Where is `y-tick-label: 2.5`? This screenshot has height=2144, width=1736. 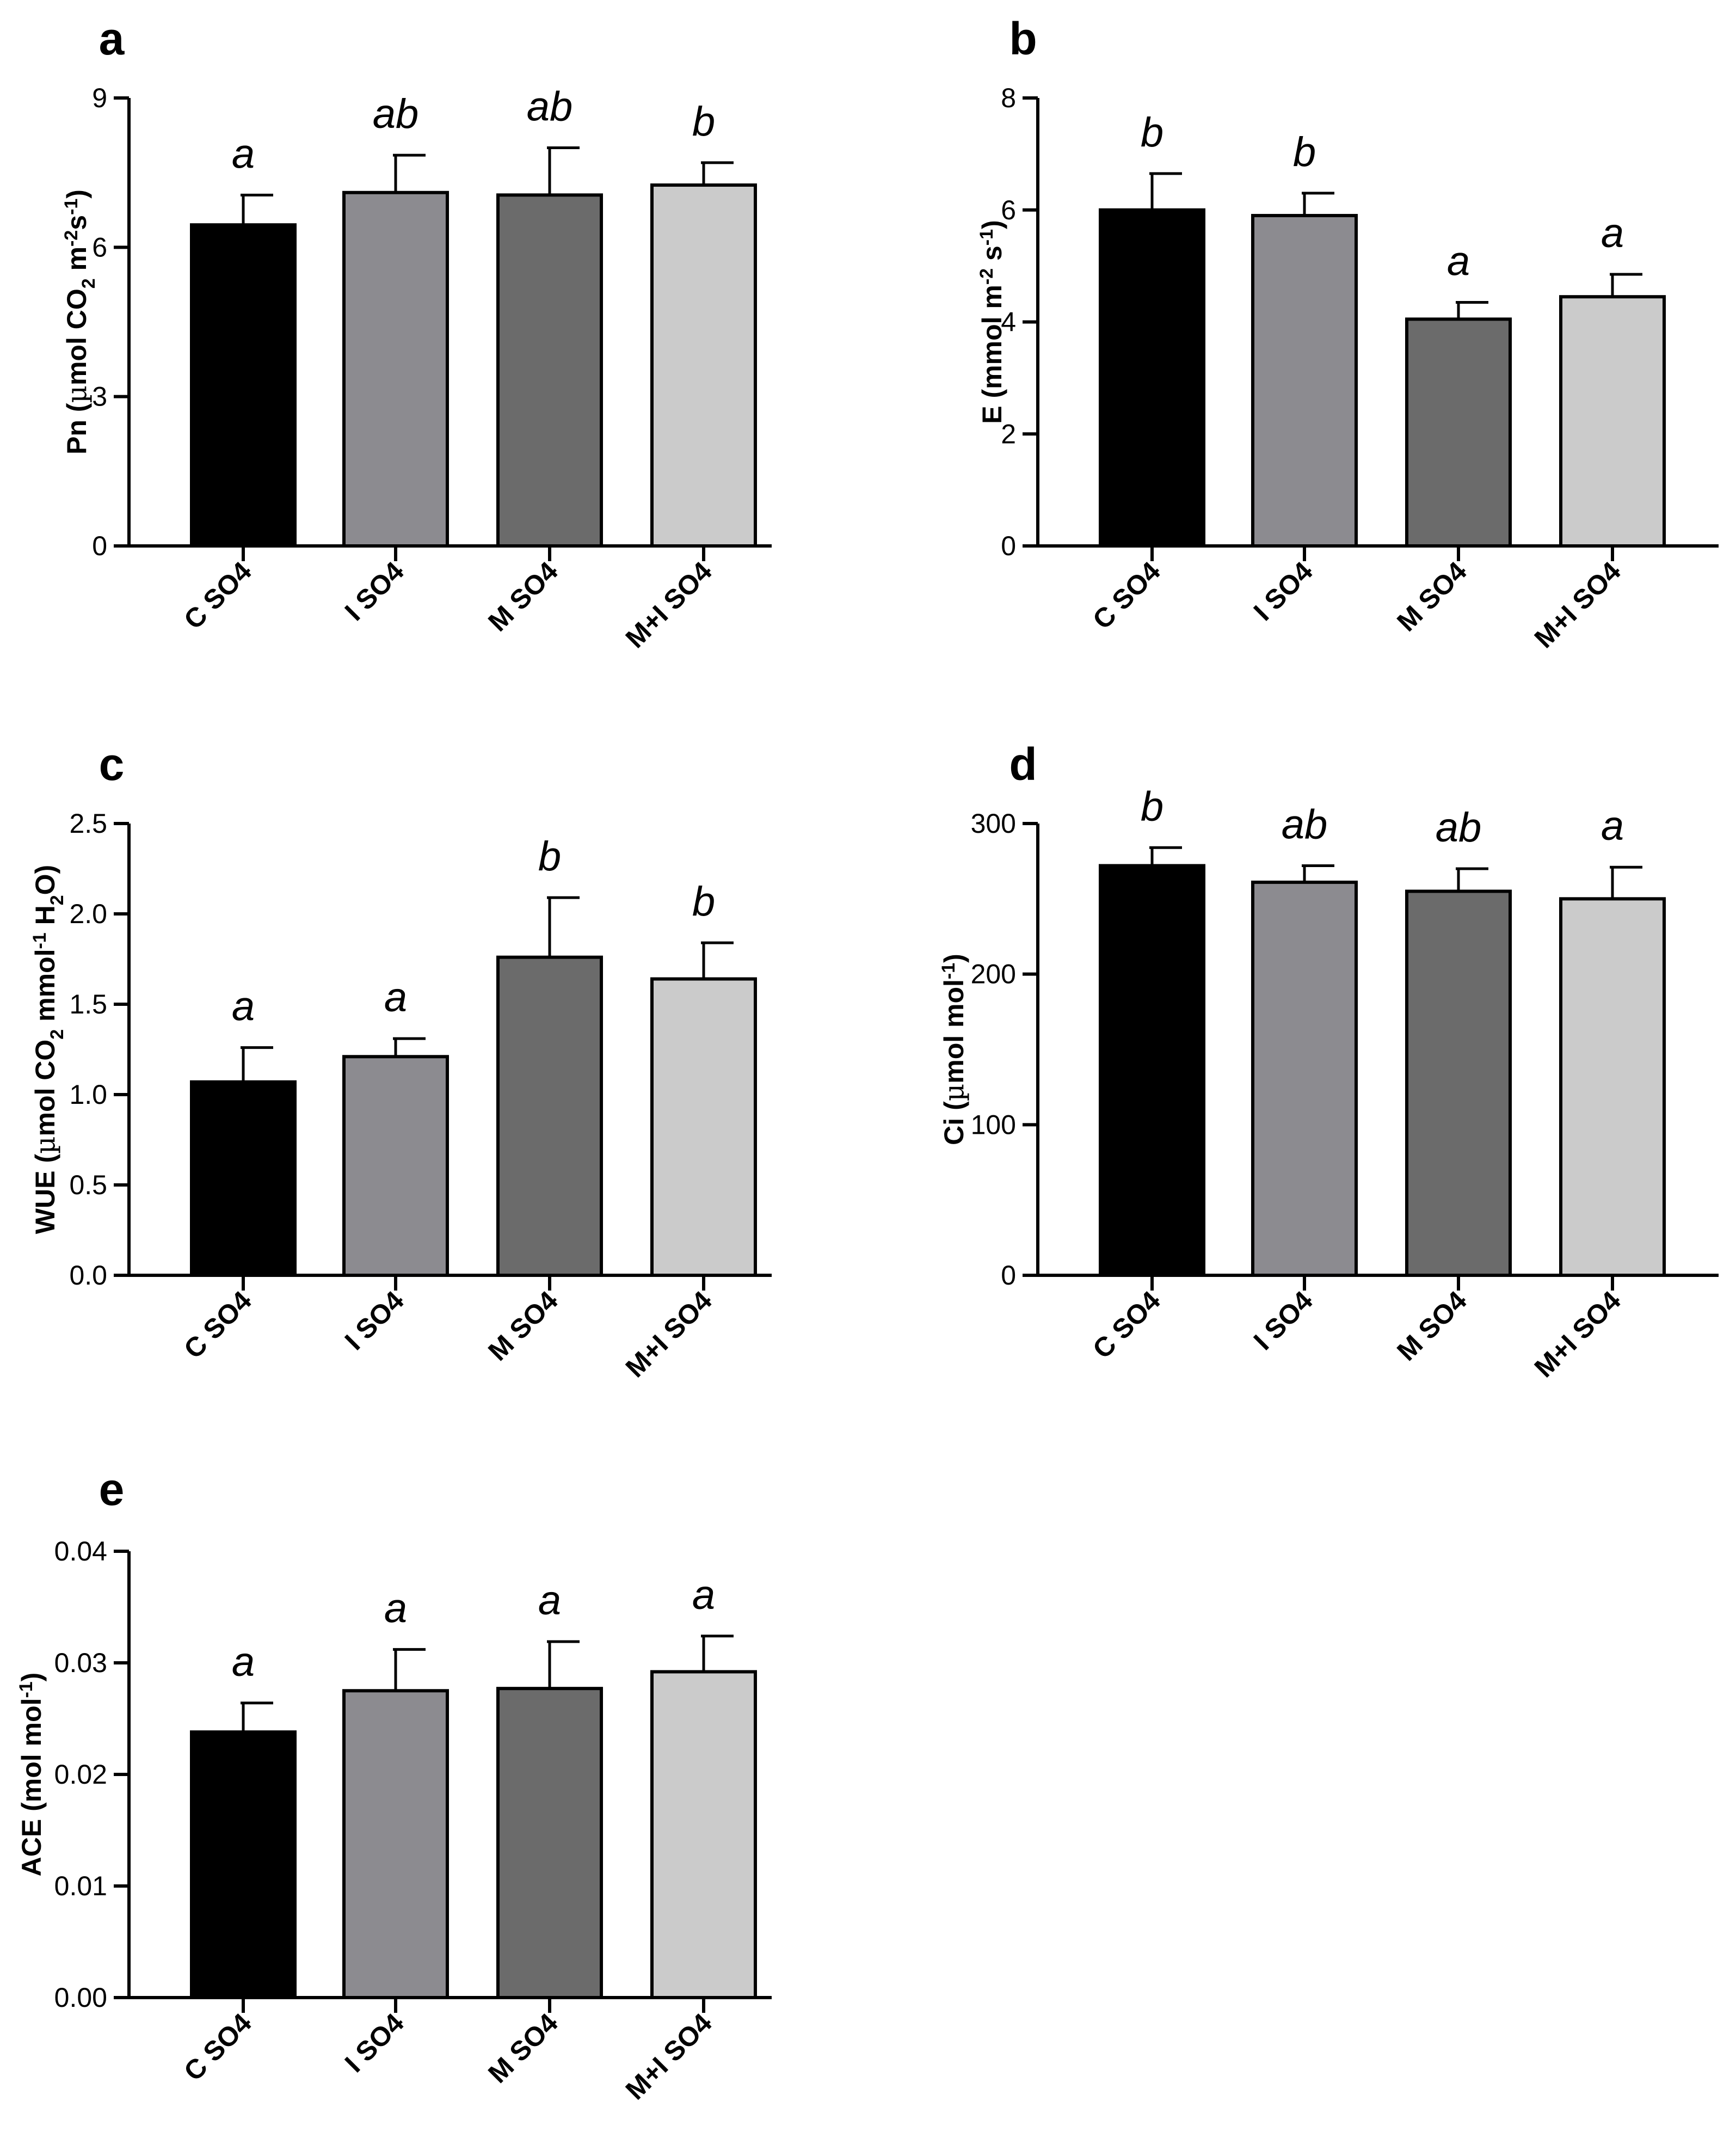 y-tick-label: 2.5 is located at coordinates (88, 824).